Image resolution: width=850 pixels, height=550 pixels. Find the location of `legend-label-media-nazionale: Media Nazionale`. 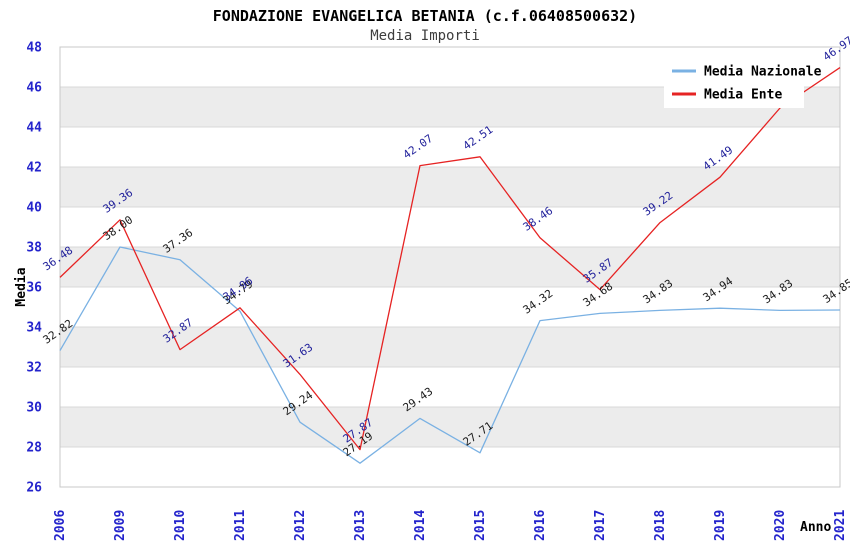

legend-label-media-nazionale: Media Nazionale is located at coordinates (763, 72).